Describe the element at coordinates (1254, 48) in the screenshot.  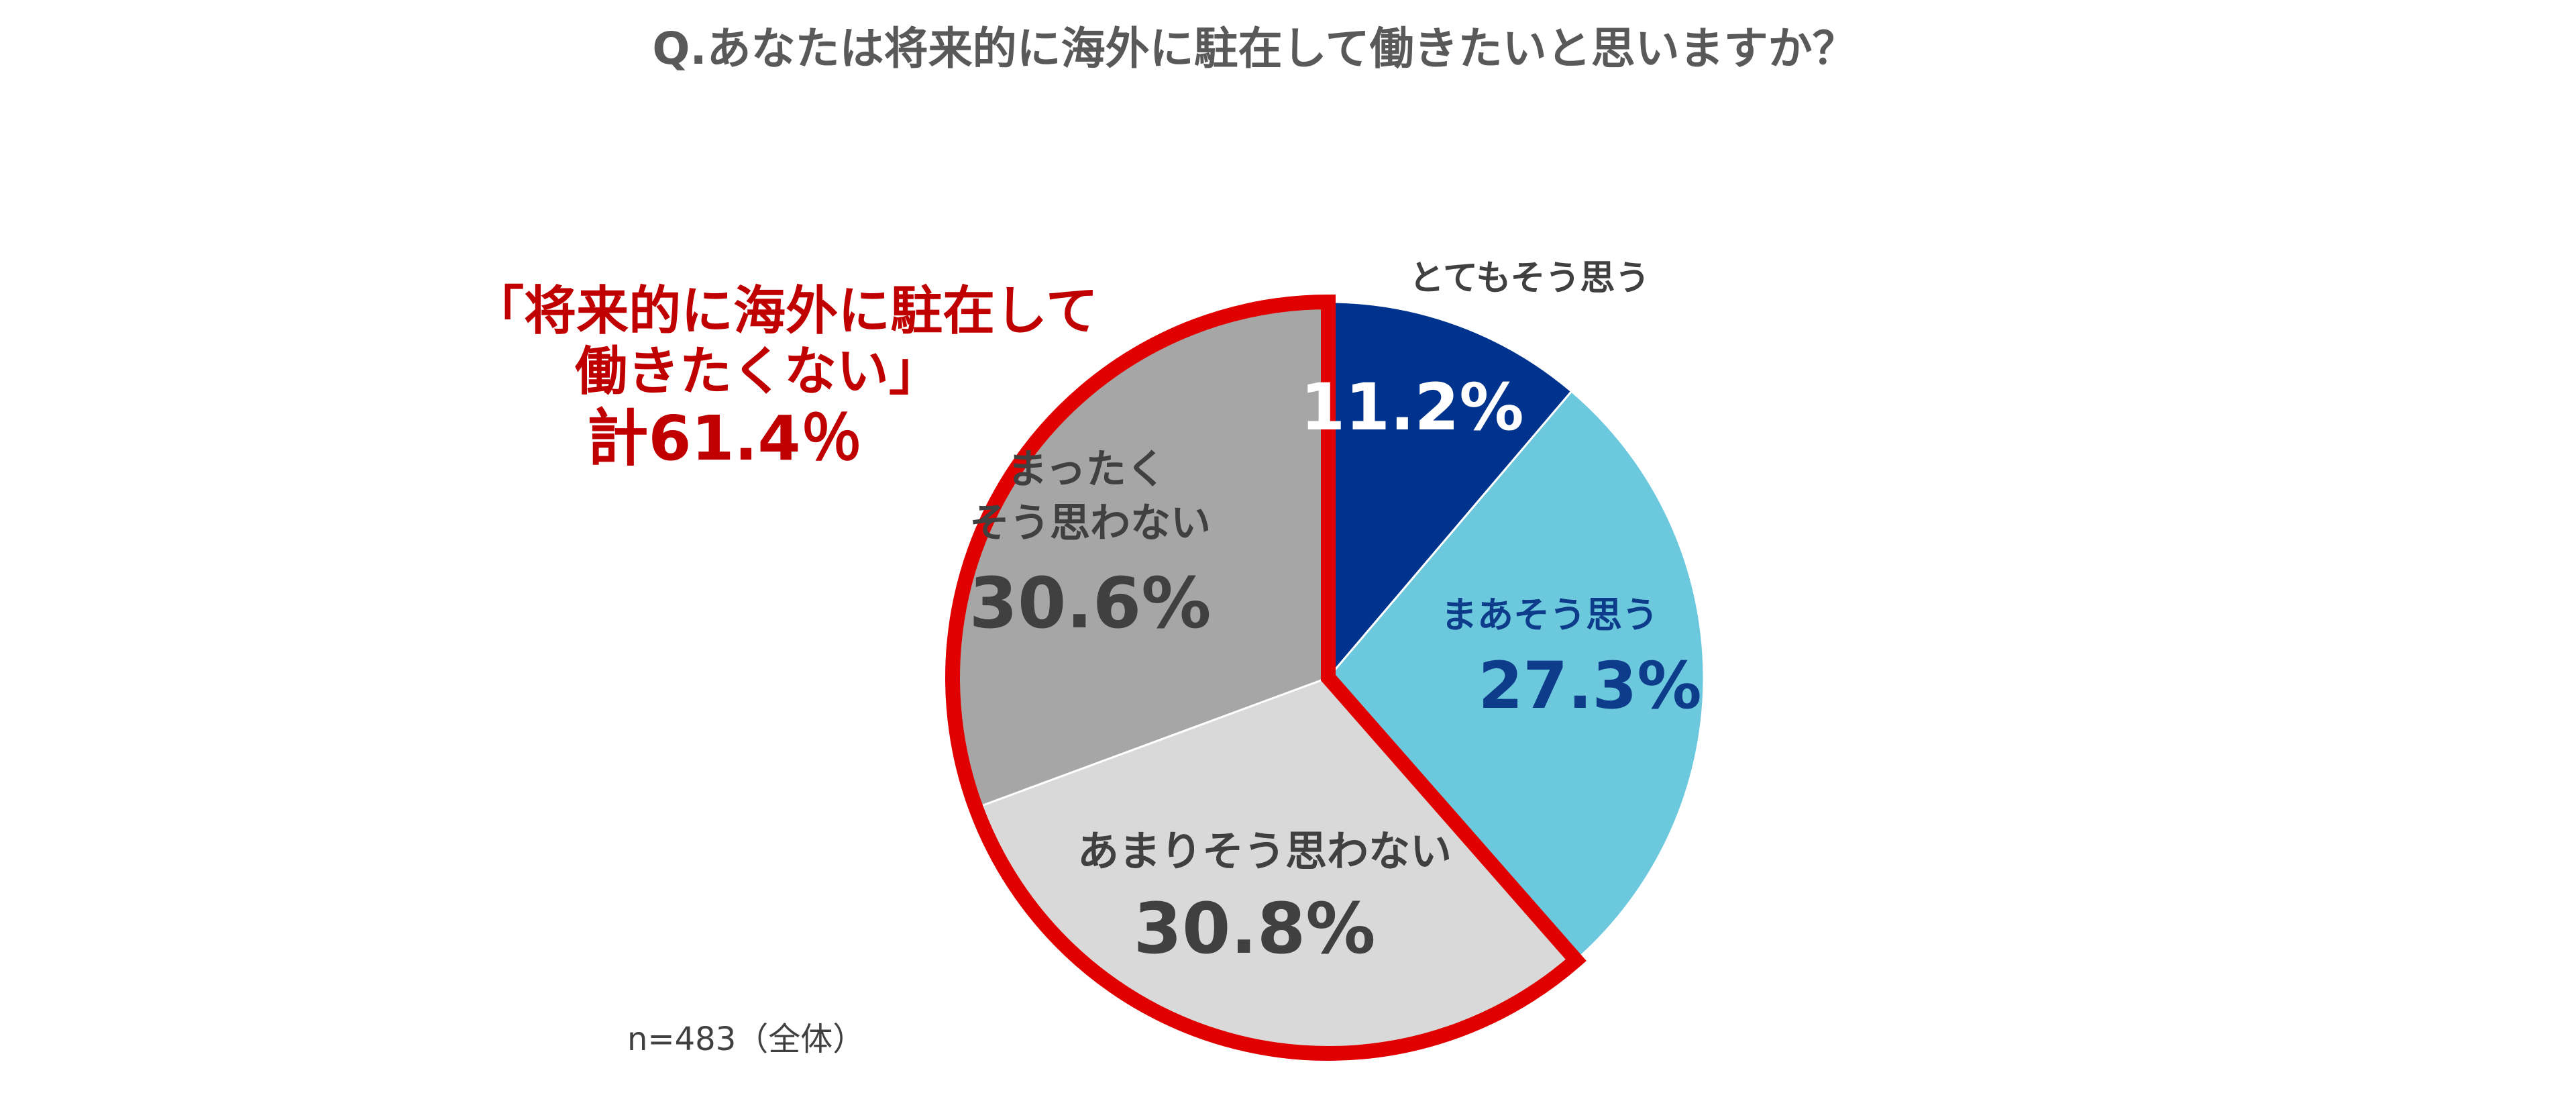
I see `chart-title: Q.あなたは将来的に海外に駐在して働きたいと思いますか？` at that location.